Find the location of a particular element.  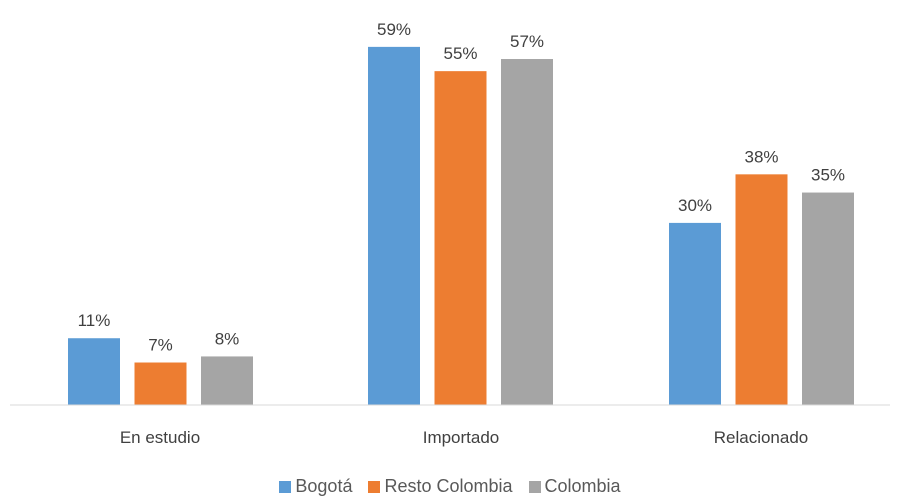

bar-bogota-importado is located at coordinates (394, 226).